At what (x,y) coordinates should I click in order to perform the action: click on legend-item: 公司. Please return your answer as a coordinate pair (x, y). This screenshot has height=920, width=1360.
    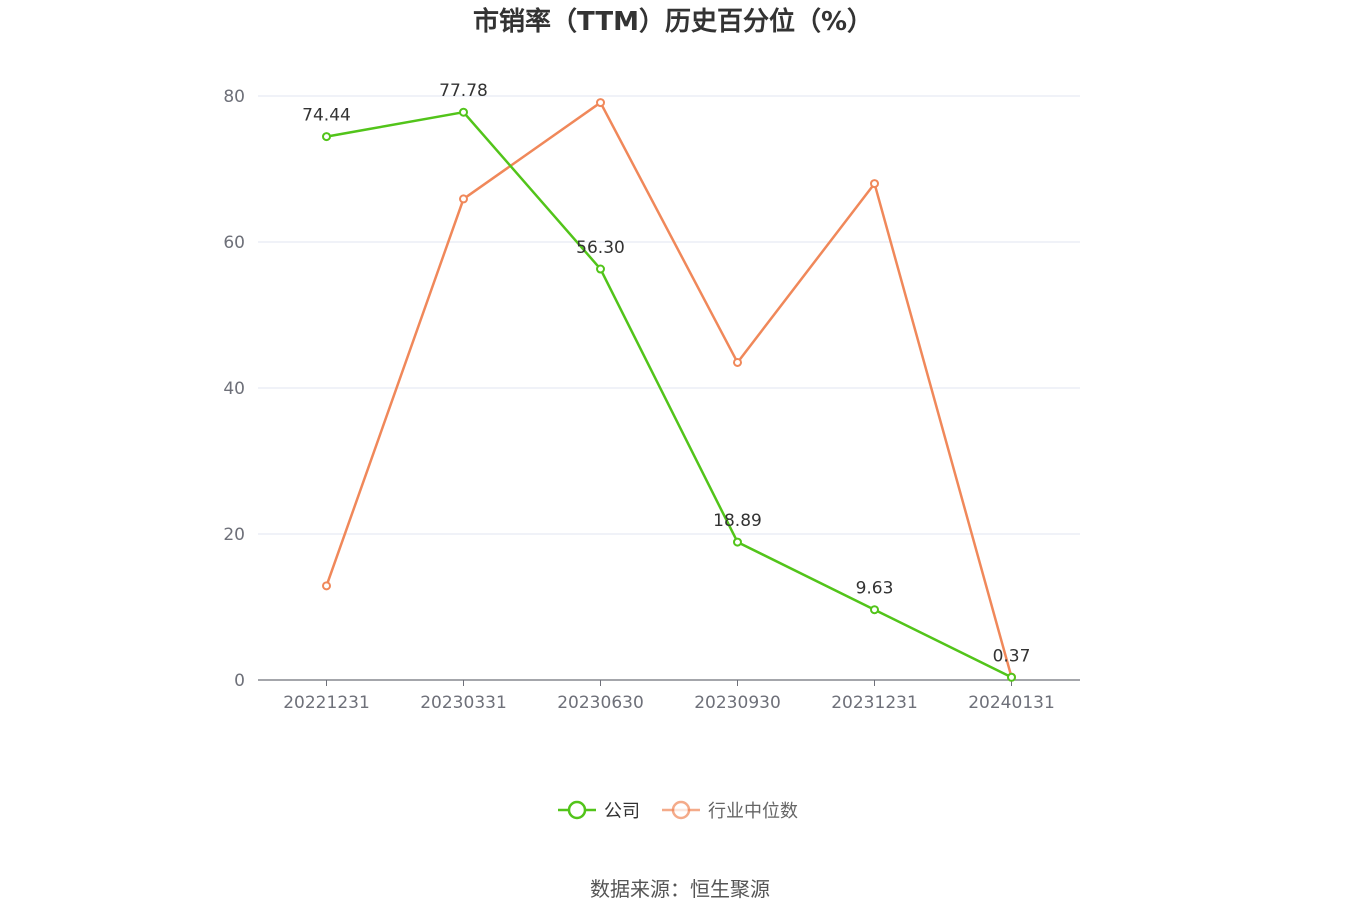
    Looking at the image, I should click on (599, 811).